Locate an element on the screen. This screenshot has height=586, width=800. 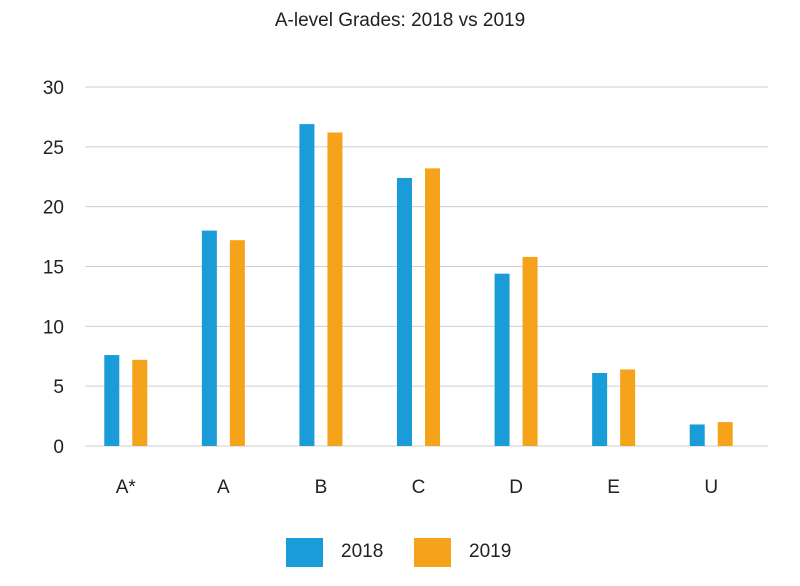
legend-item-series-2: 2019 is located at coordinates (462, 552).